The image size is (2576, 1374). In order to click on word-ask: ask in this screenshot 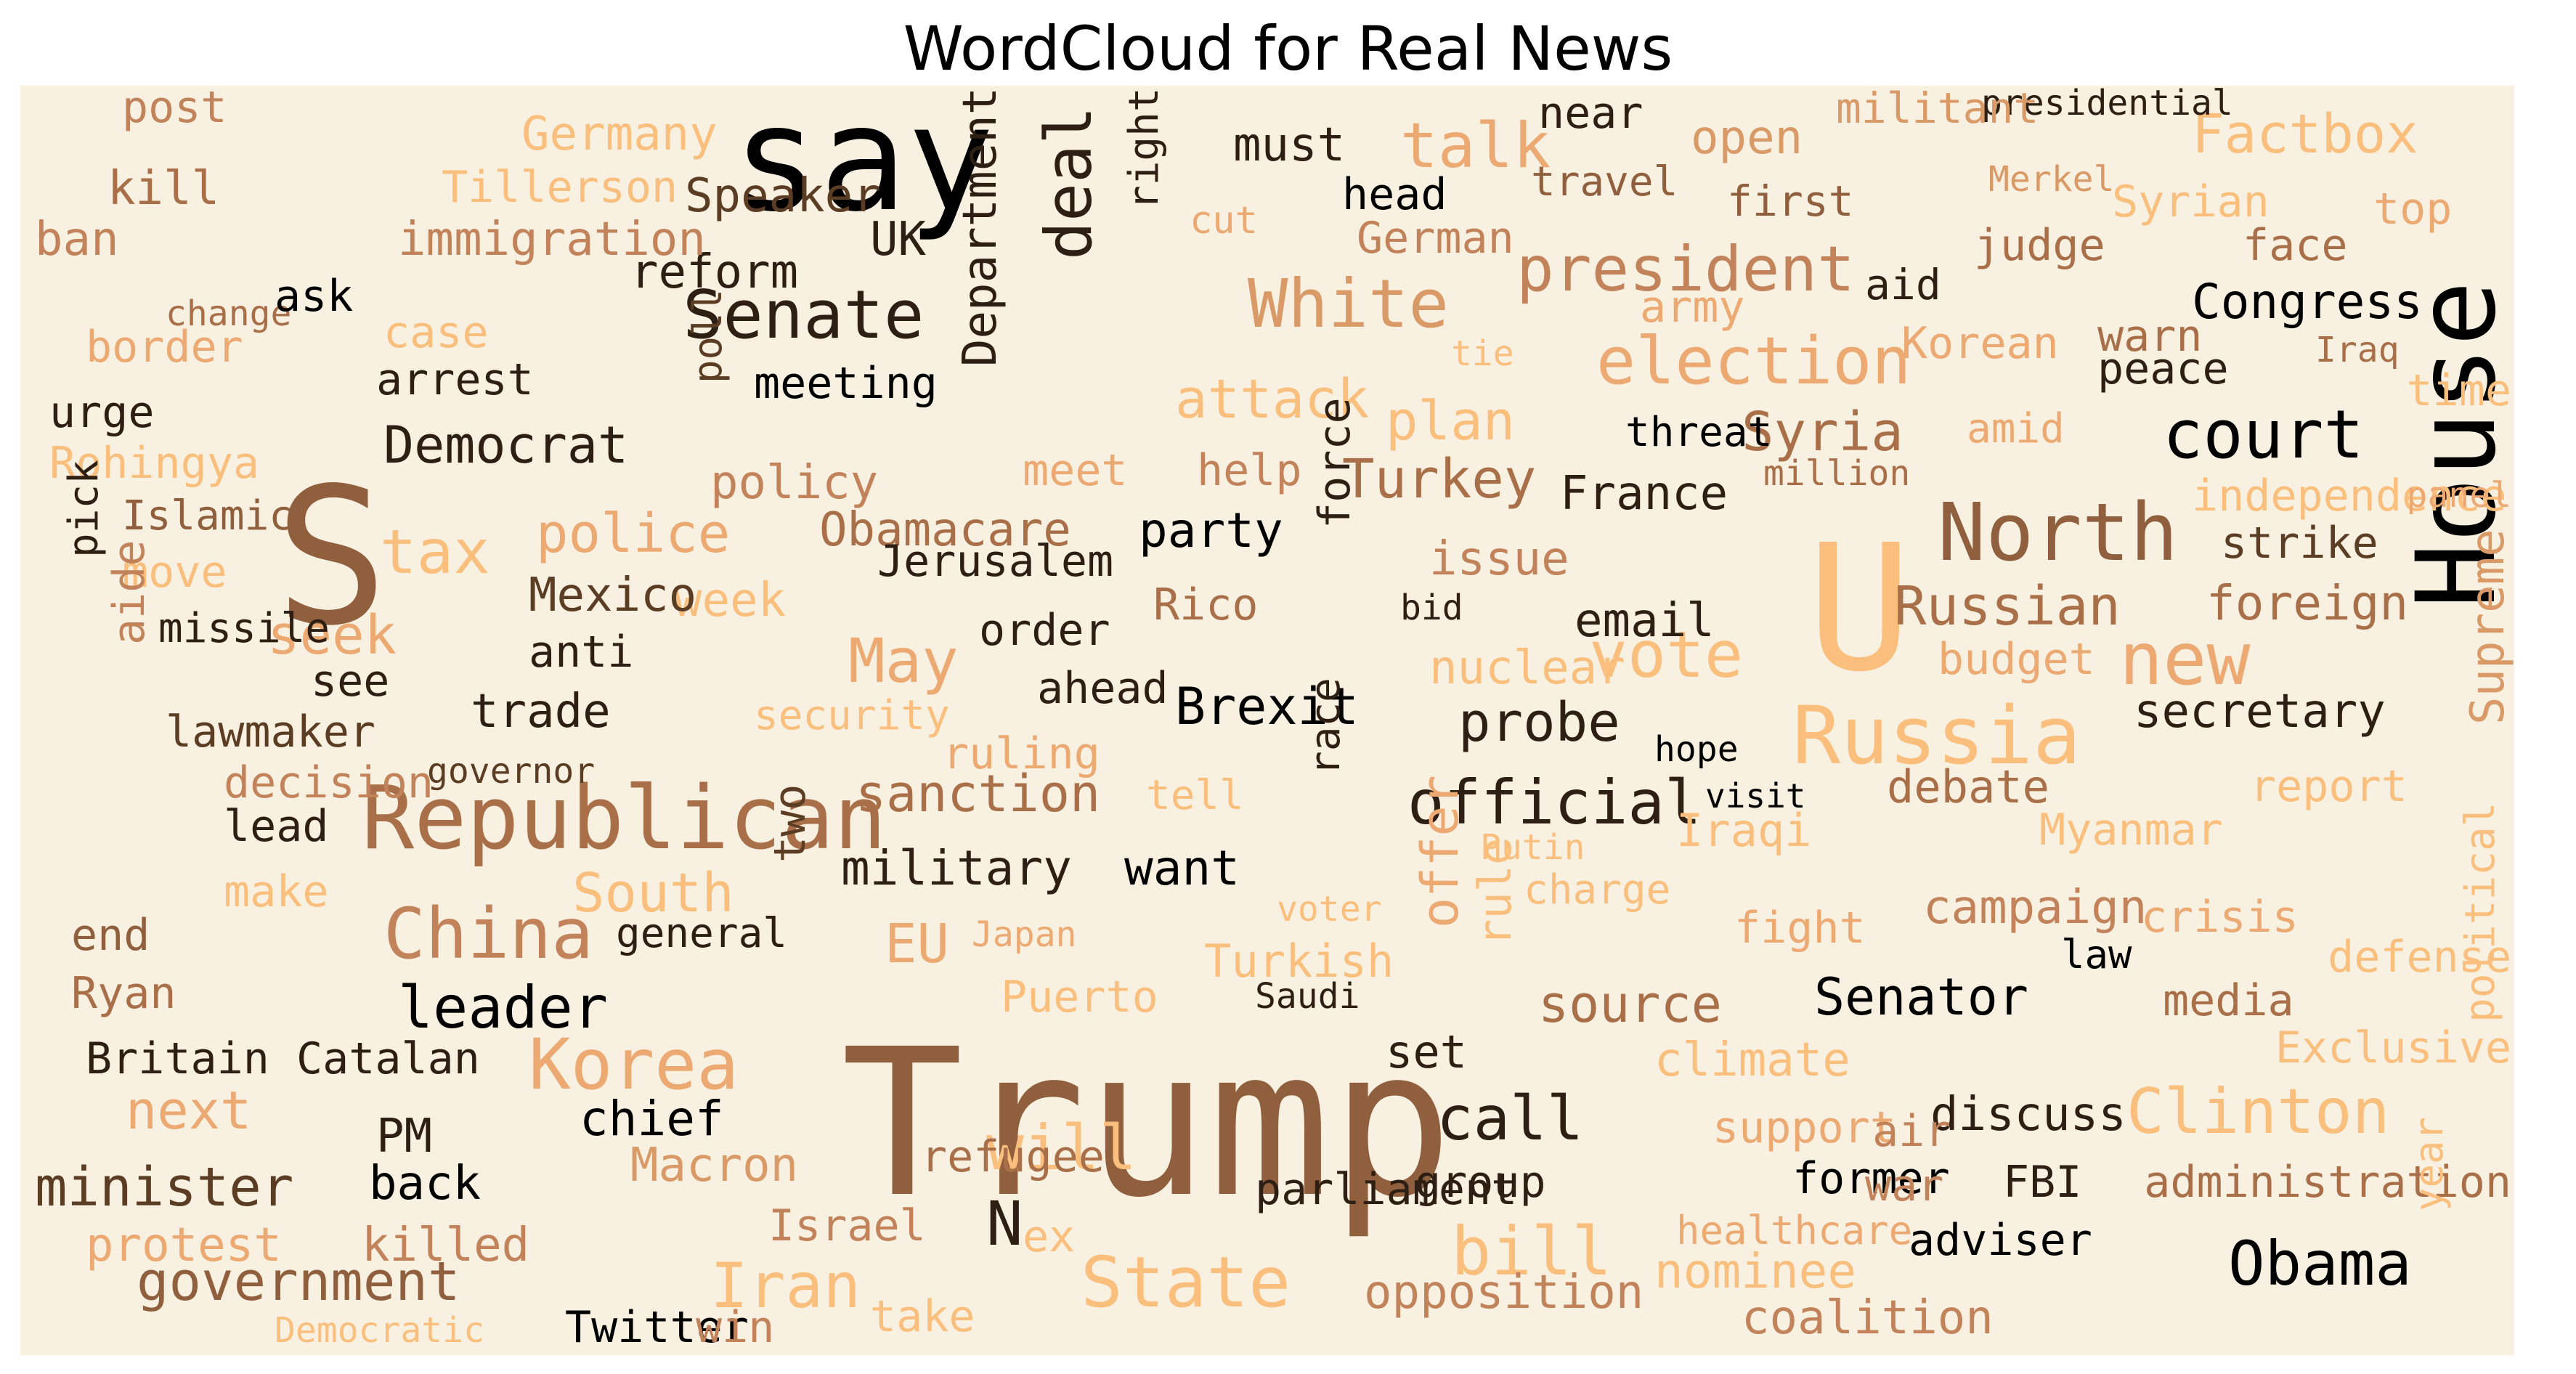, I will do `click(315, 296)`.